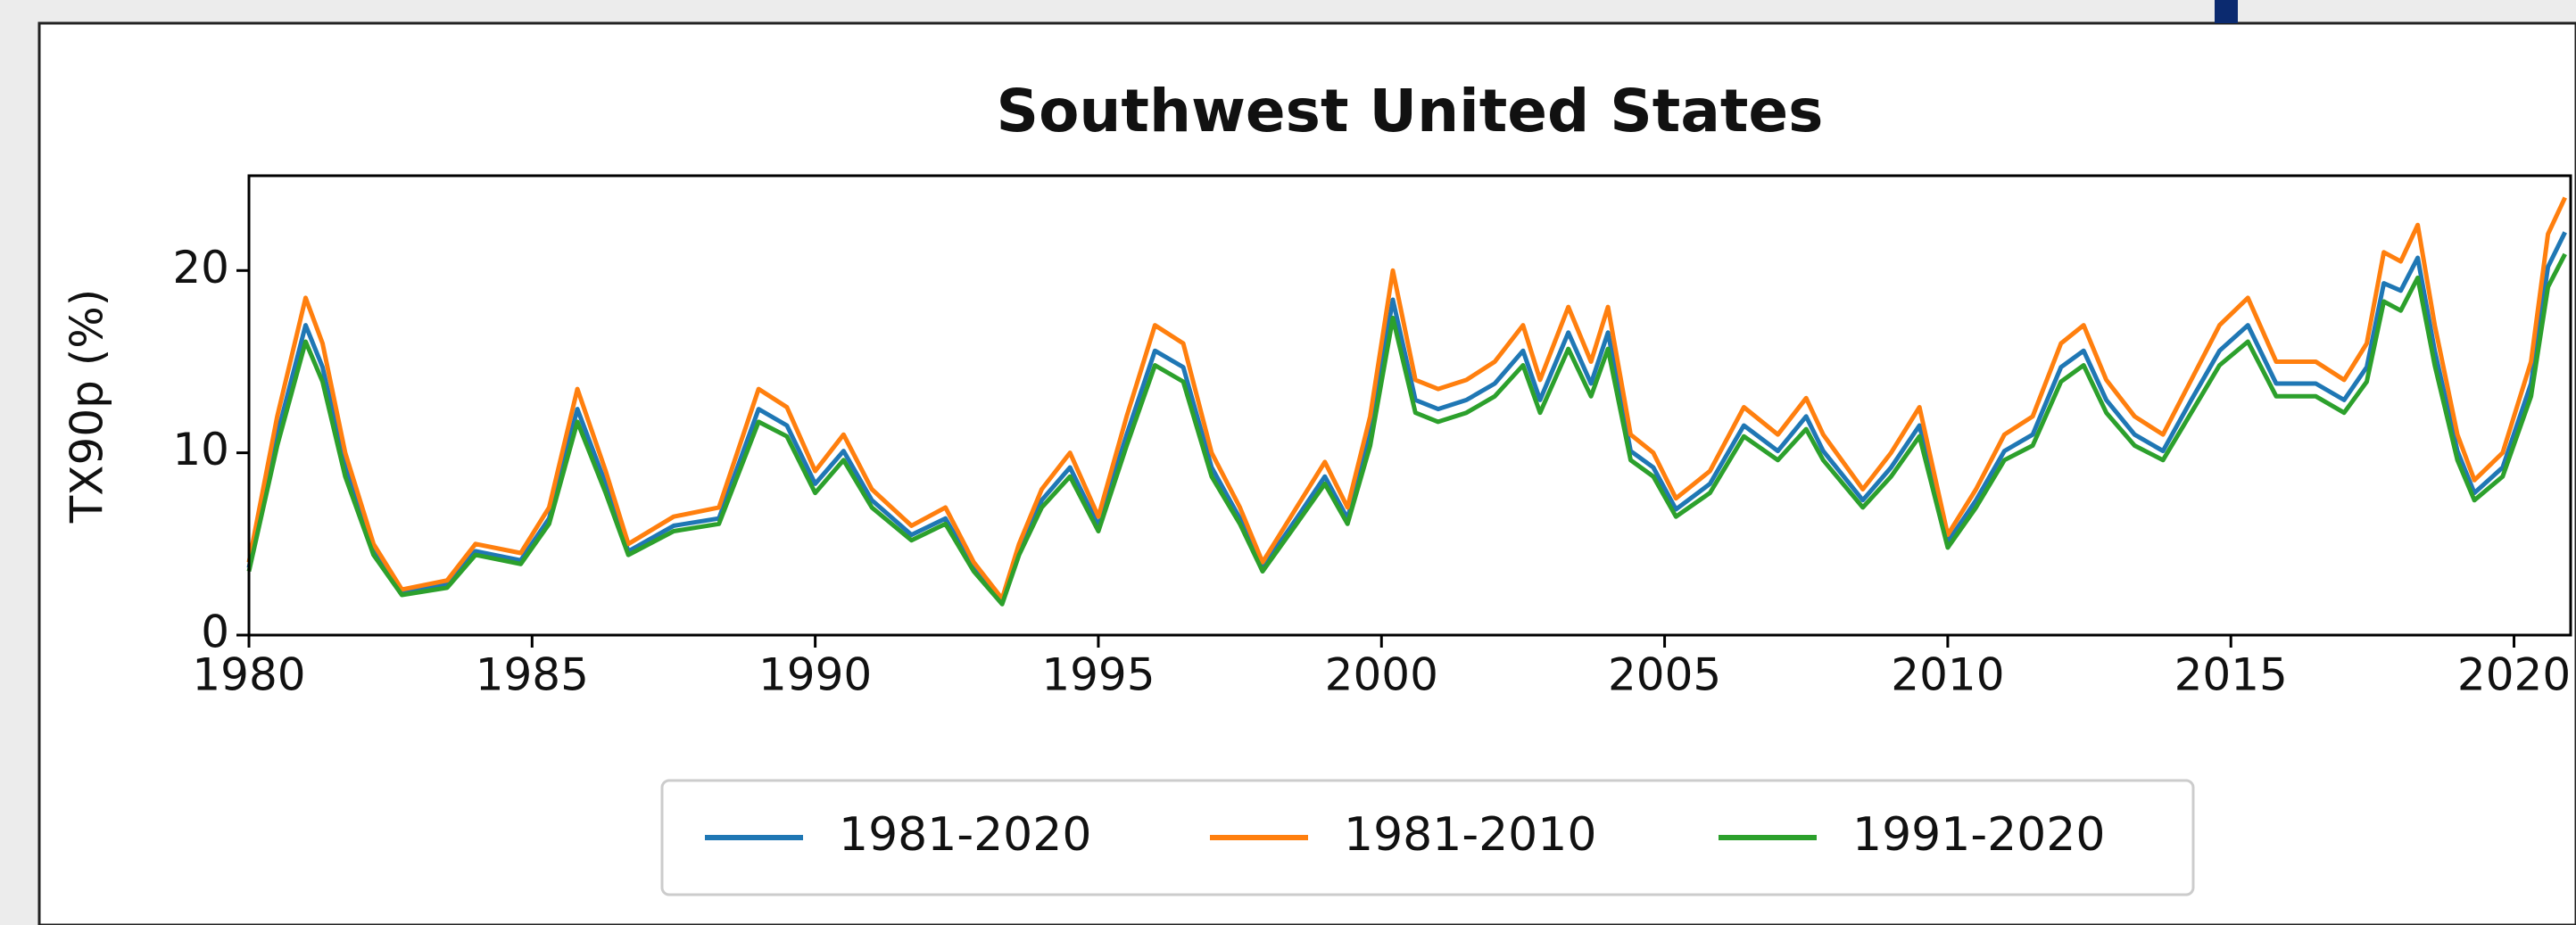 The height and width of the screenshot is (925, 2576). Describe the element at coordinates (815, 675) in the screenshot. I see `x-tick-label: 1990` at that location.